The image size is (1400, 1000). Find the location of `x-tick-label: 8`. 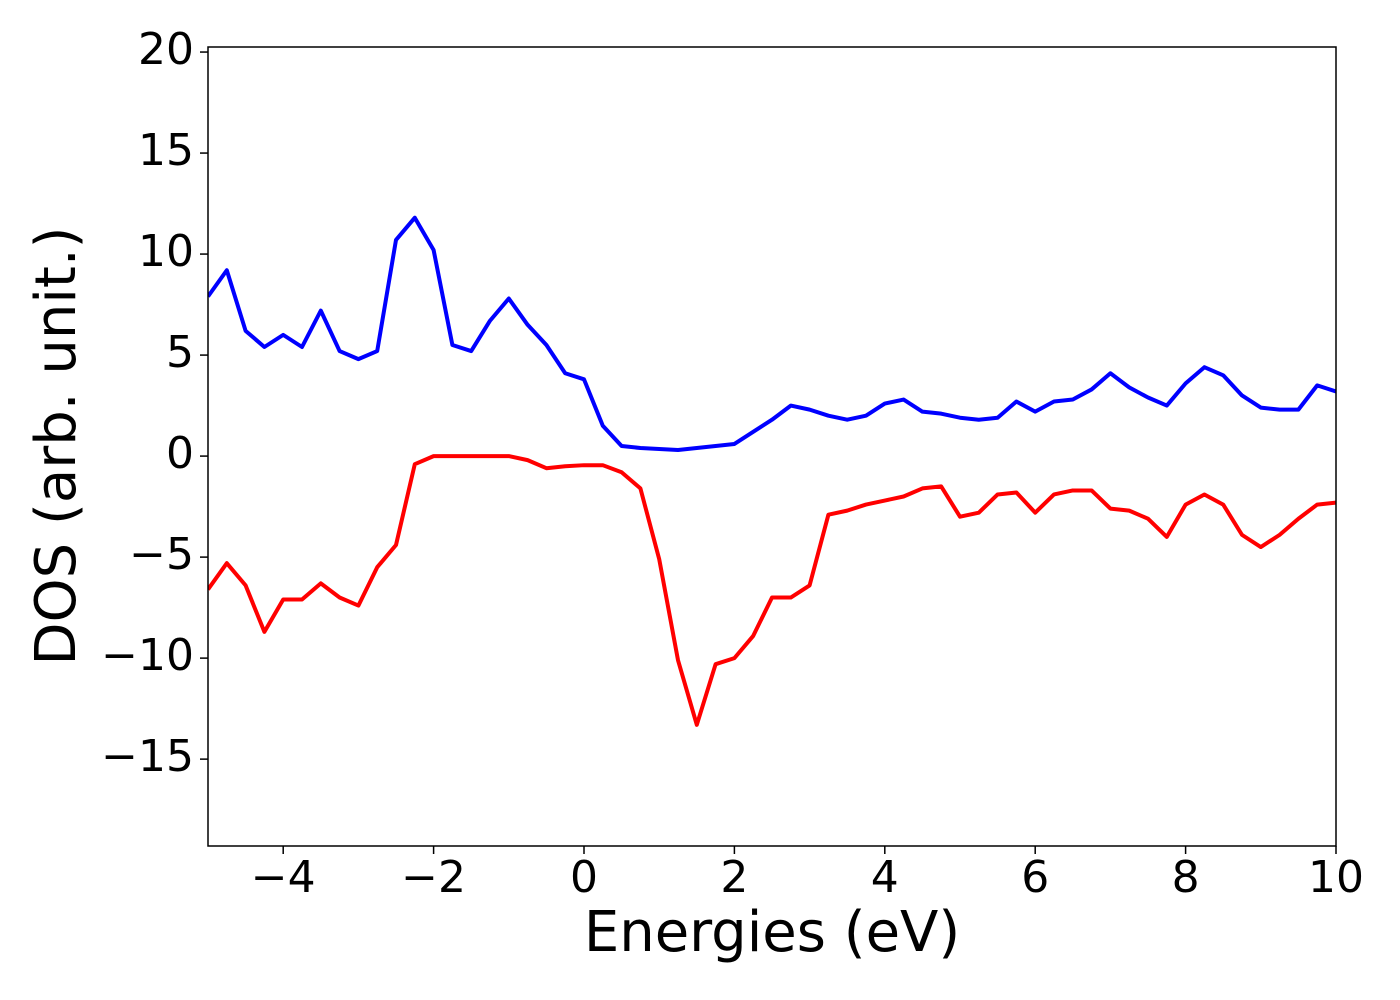

x-tick-label: 8 is located at coordinates (1186, 877).